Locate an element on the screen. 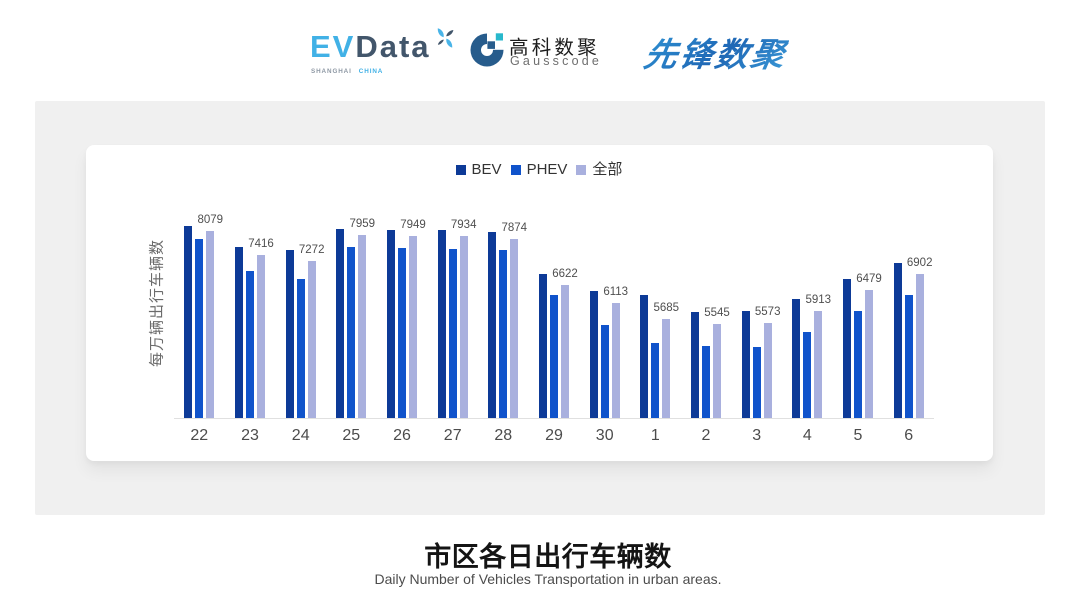 The width and height of the screenshot is (1080, 608). legend-swatch-全部 is located at coordinates (581, 169).